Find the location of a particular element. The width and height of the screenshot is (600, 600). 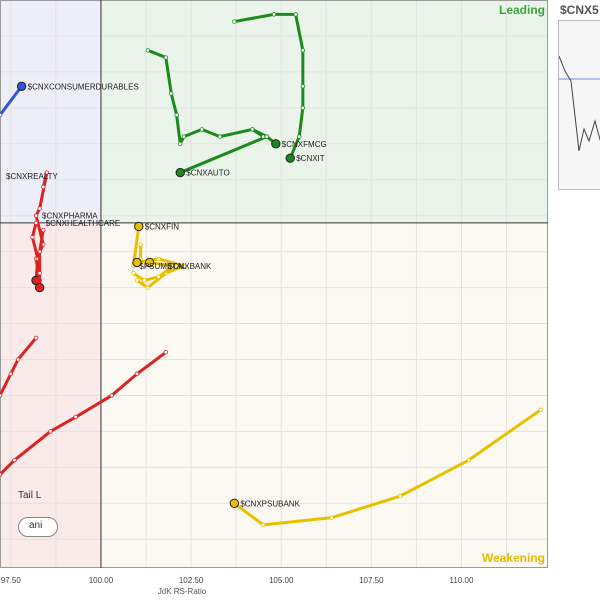

tail-length-label: Tail L is located at coordinates (30, 495).